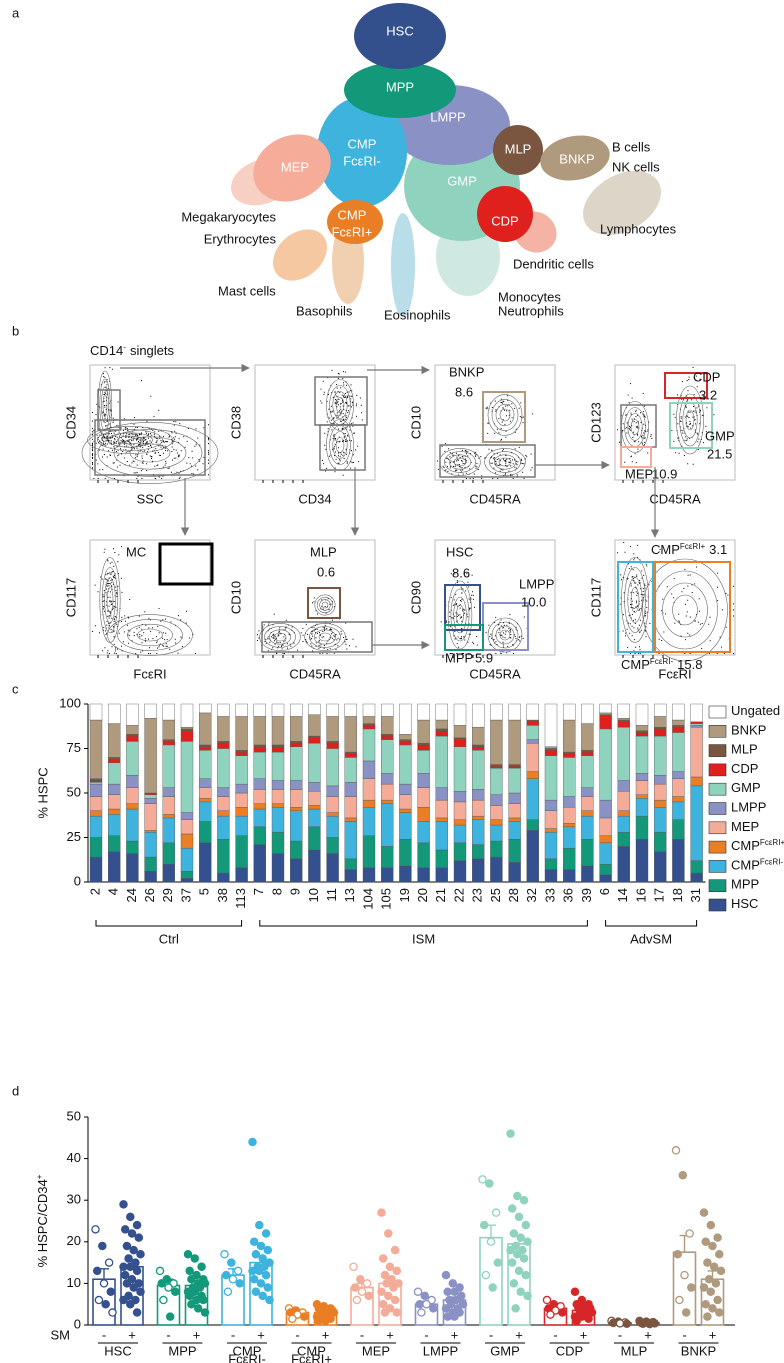 Image resolution: width=784 pixels, height=1363 pixels. Describe the element at coordinates (39, 1176) in the screenshot. I see `y-axis-label-part: +` at that location.